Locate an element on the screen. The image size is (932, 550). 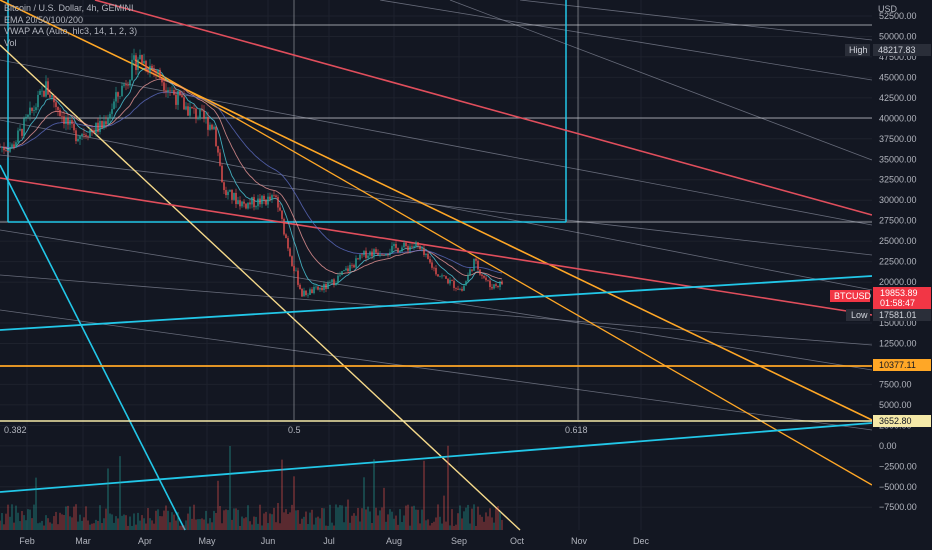
fib-label-0618: 0.618 is located at coordinates (576, 430).